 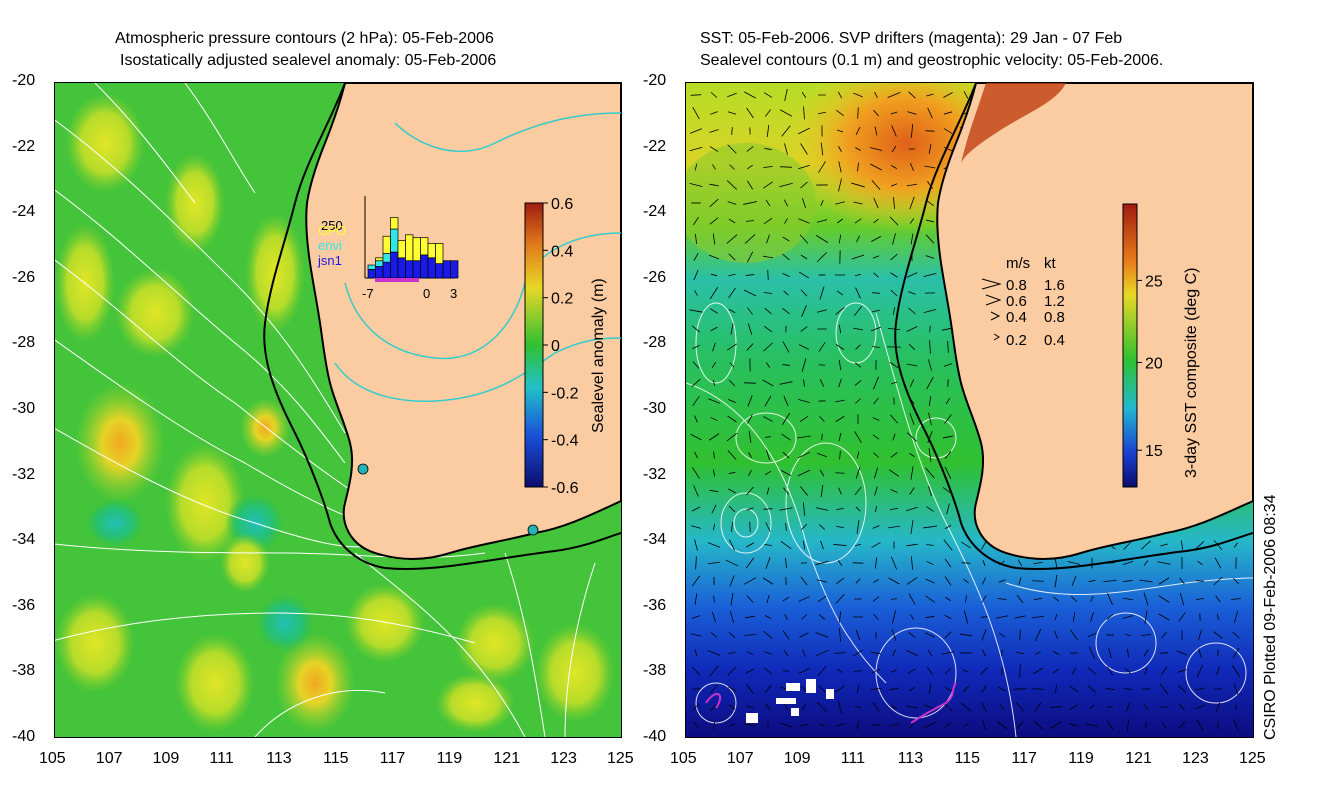 What do you see at coordinates (394, 240) in the screenshot?
I see `histogram-bar-envi` at bounding box center [394, 240].